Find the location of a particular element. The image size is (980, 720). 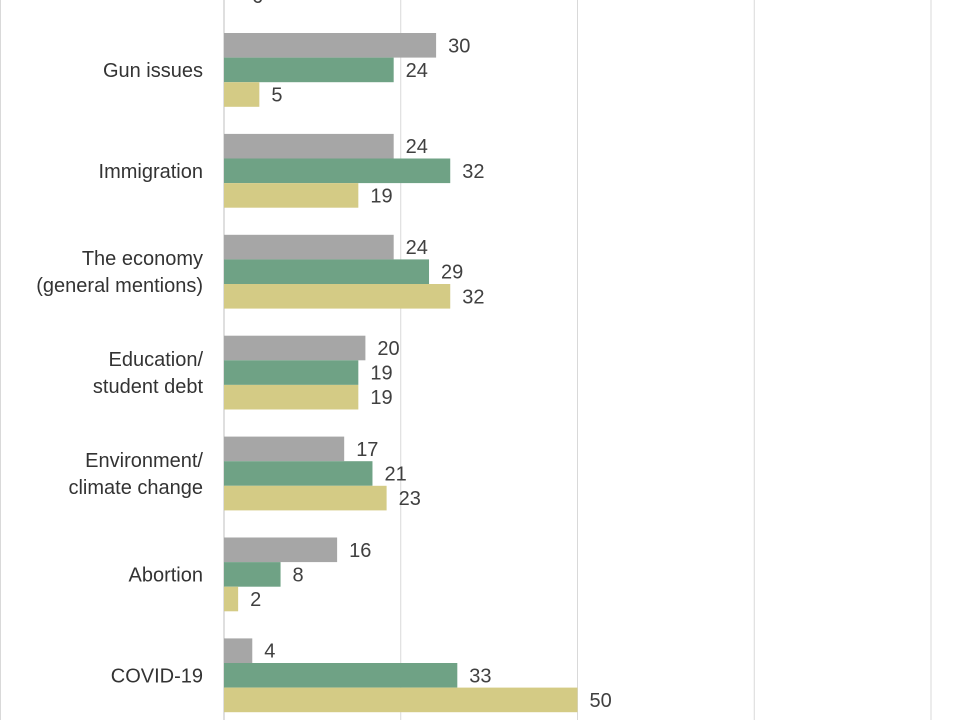

category-label: Education/student debt is located at coordinates (148, 373).